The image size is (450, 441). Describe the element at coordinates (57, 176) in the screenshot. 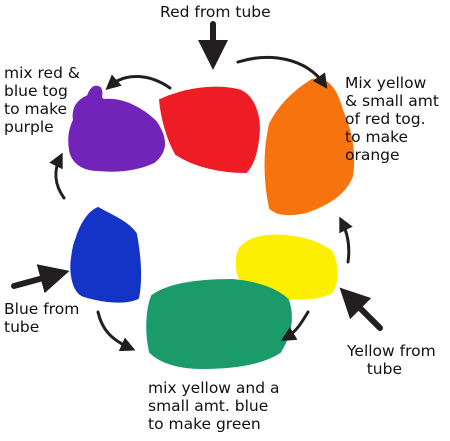

I see `arrow-purple-to-blue` at that location.